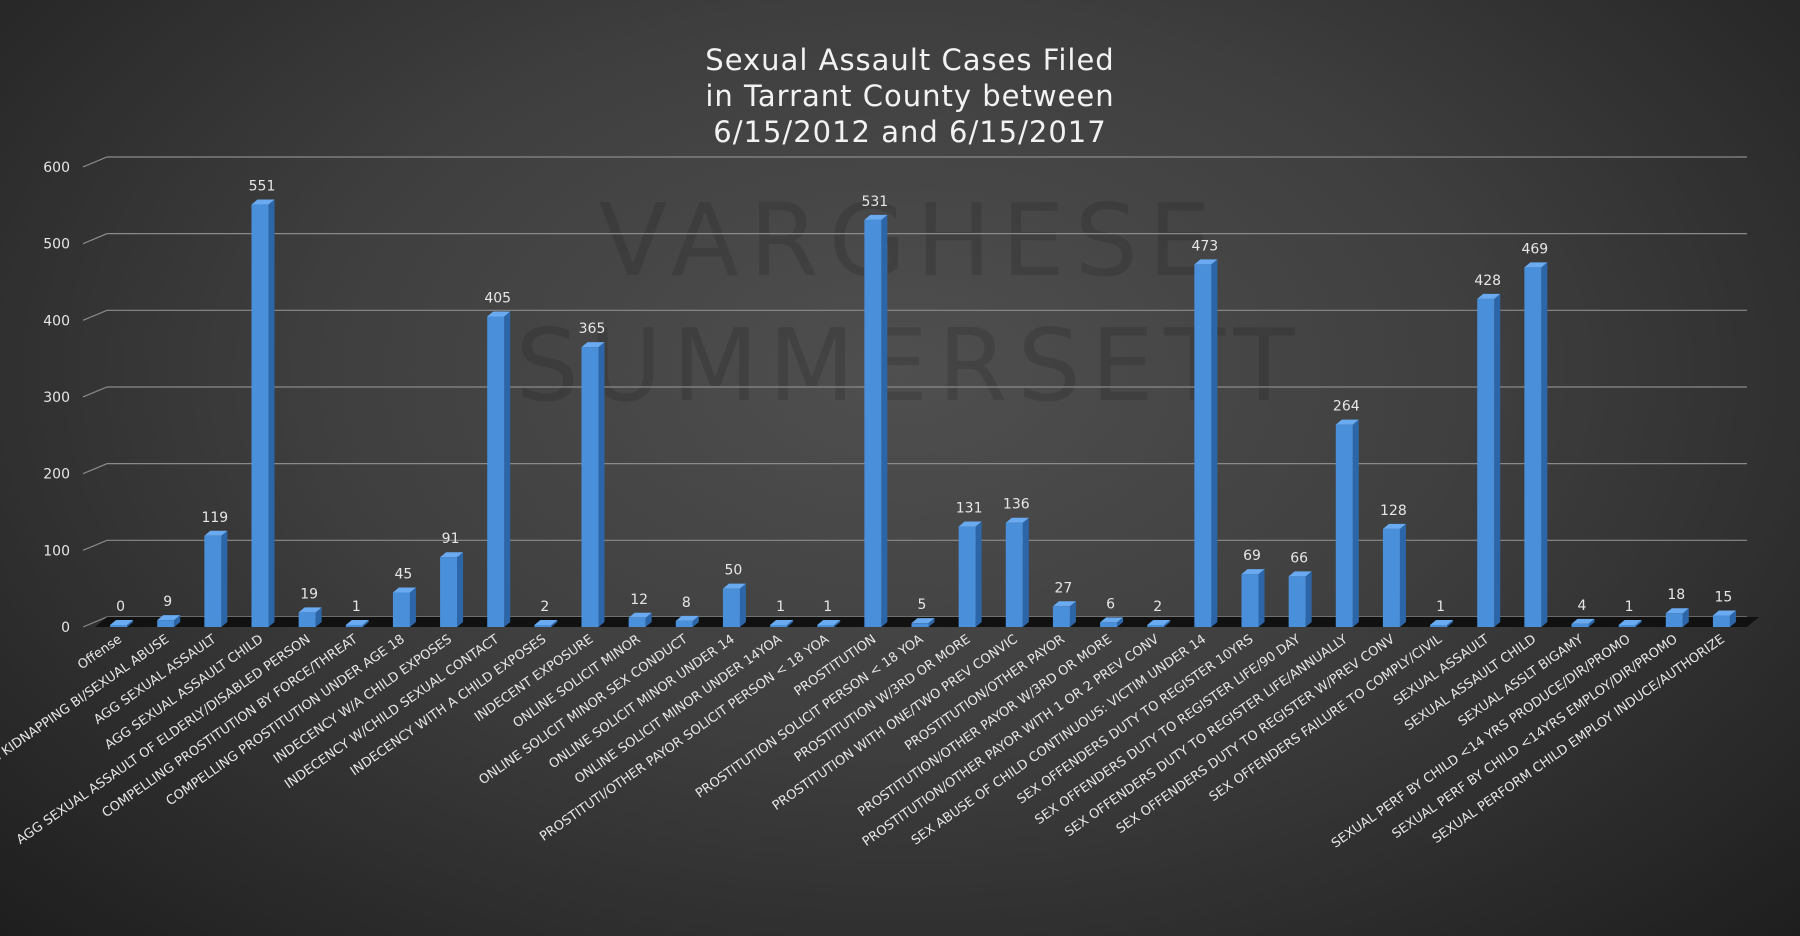 The width and height of the screenshot is (1800, 936). What do you see at coordinates (56, 245) in the screenshot?
I see `y-tick-label: 500` at bounding box center [56, 245].